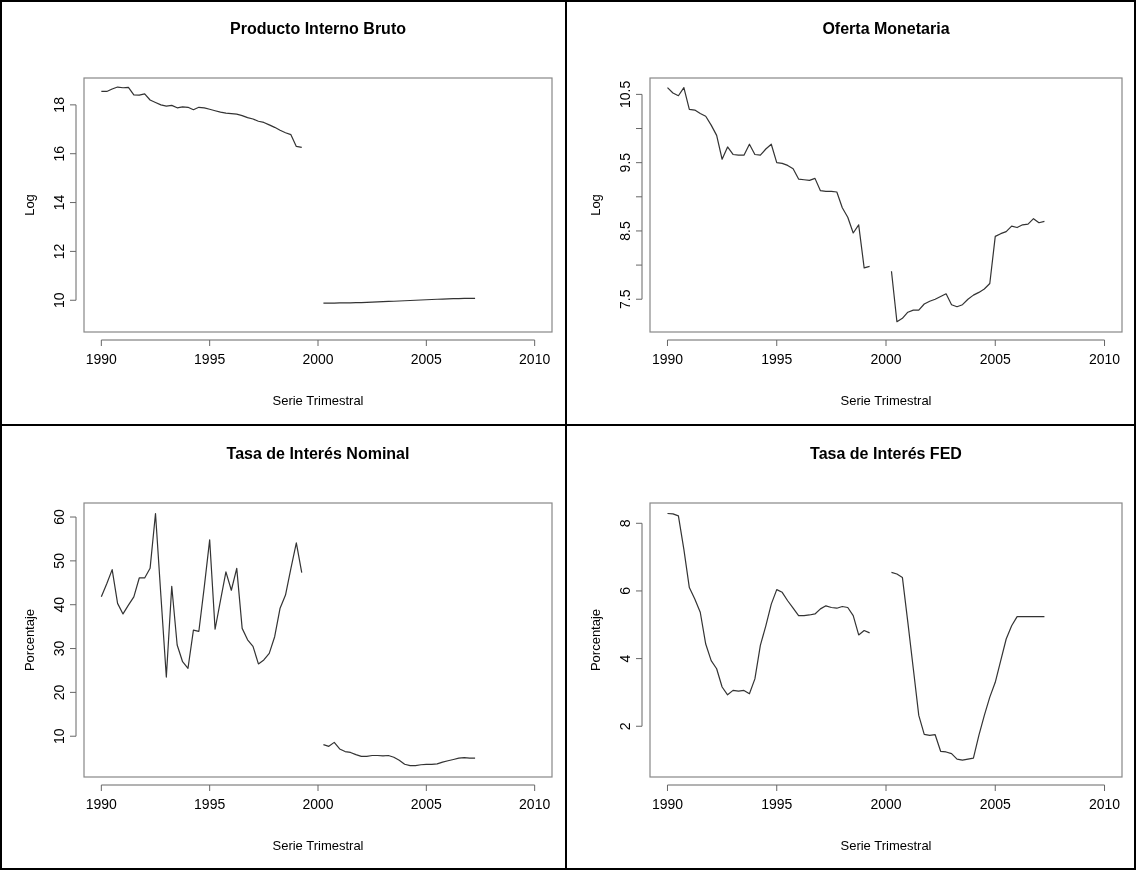 This screenshot has width=1136, height=870. Describe the element at coordinates (59, 202) in the screenshot. I see `y-tick-label: 14` at that location.